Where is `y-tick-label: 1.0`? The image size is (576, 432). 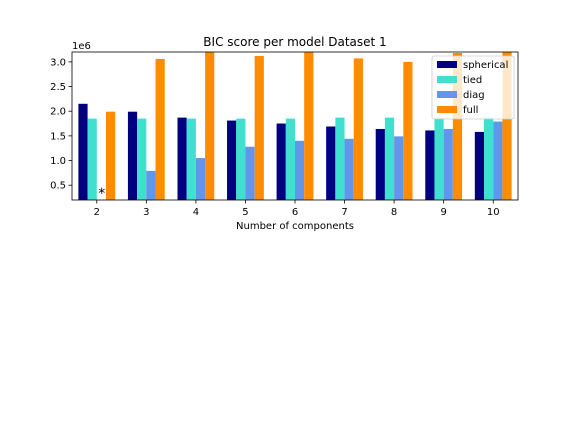
y-tick-label: 1.0 is located at coordinates (58, 161).